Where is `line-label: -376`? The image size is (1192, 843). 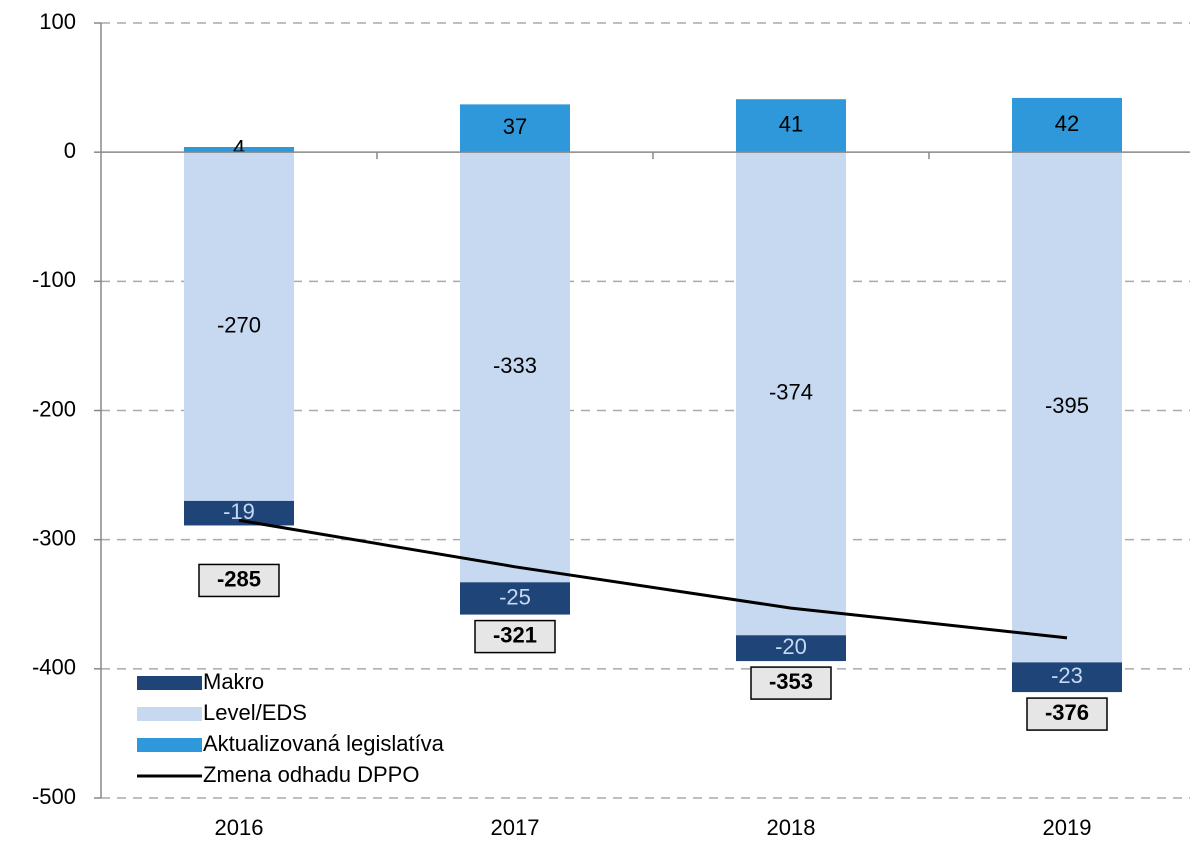
line-label: -376 is located at coordinates (1067, 712).